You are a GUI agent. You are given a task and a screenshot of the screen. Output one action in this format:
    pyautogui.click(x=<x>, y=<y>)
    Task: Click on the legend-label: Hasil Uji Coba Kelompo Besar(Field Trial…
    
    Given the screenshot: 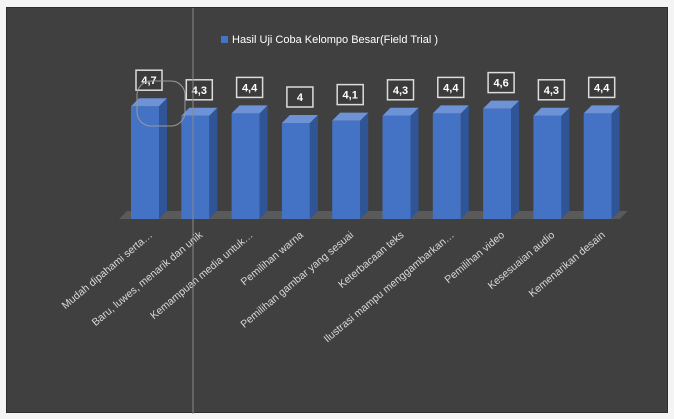 What is the action you would take?
    pyautogui.click(x=335, y=40)
    